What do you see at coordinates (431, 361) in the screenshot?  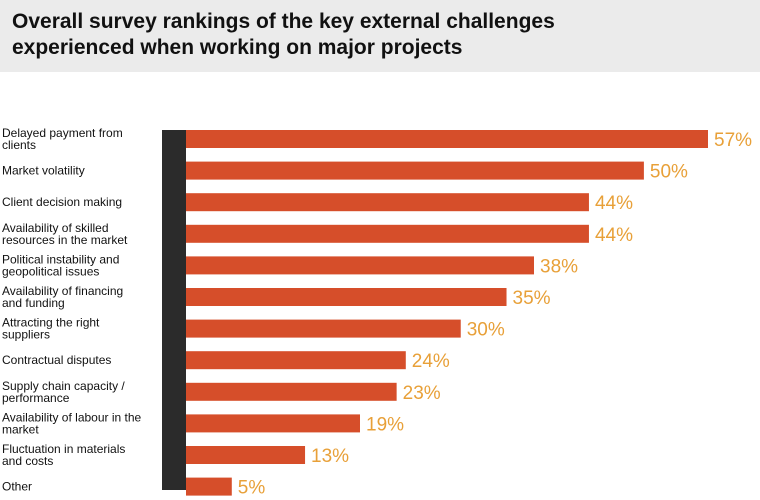 I see `value-label: 24%` at bounding box center [431, 361].